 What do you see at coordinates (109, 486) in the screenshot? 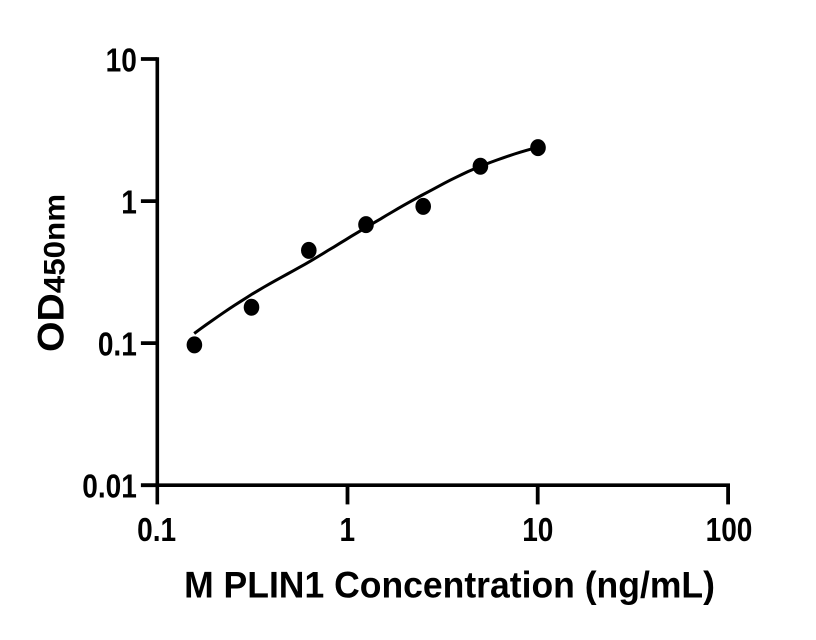
I see `svg-text: 0.01` at bounding box center [109, 486].